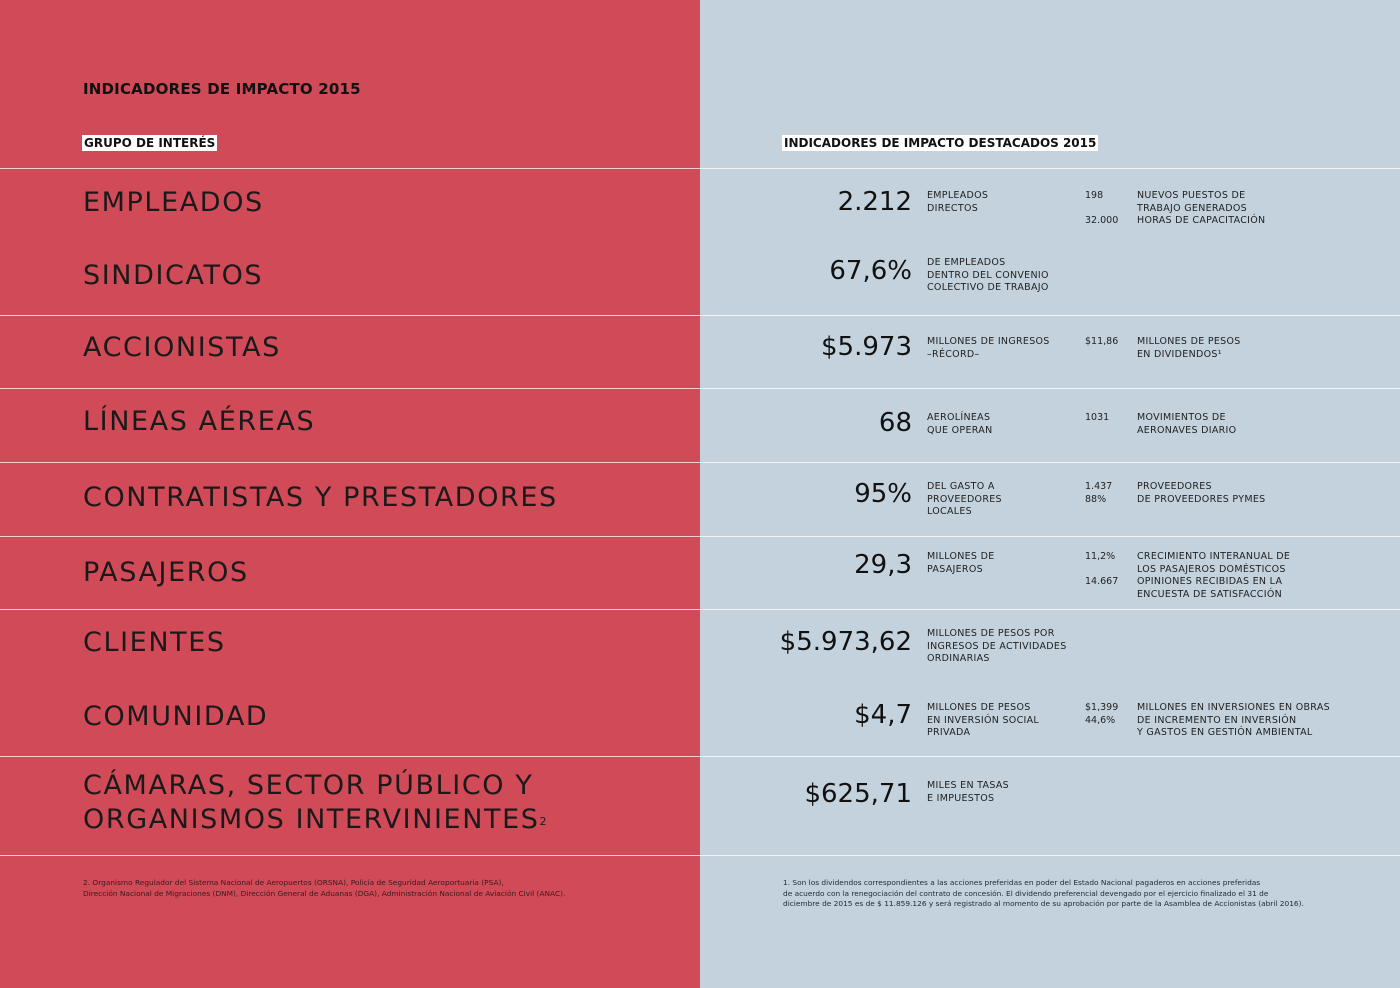 The width and height of the screenshot is (1400, 988). What do you see at coordinates (883, 494) in the screenshot?
I see `value-contratistas: 95%` at bounding box center [883, 494].